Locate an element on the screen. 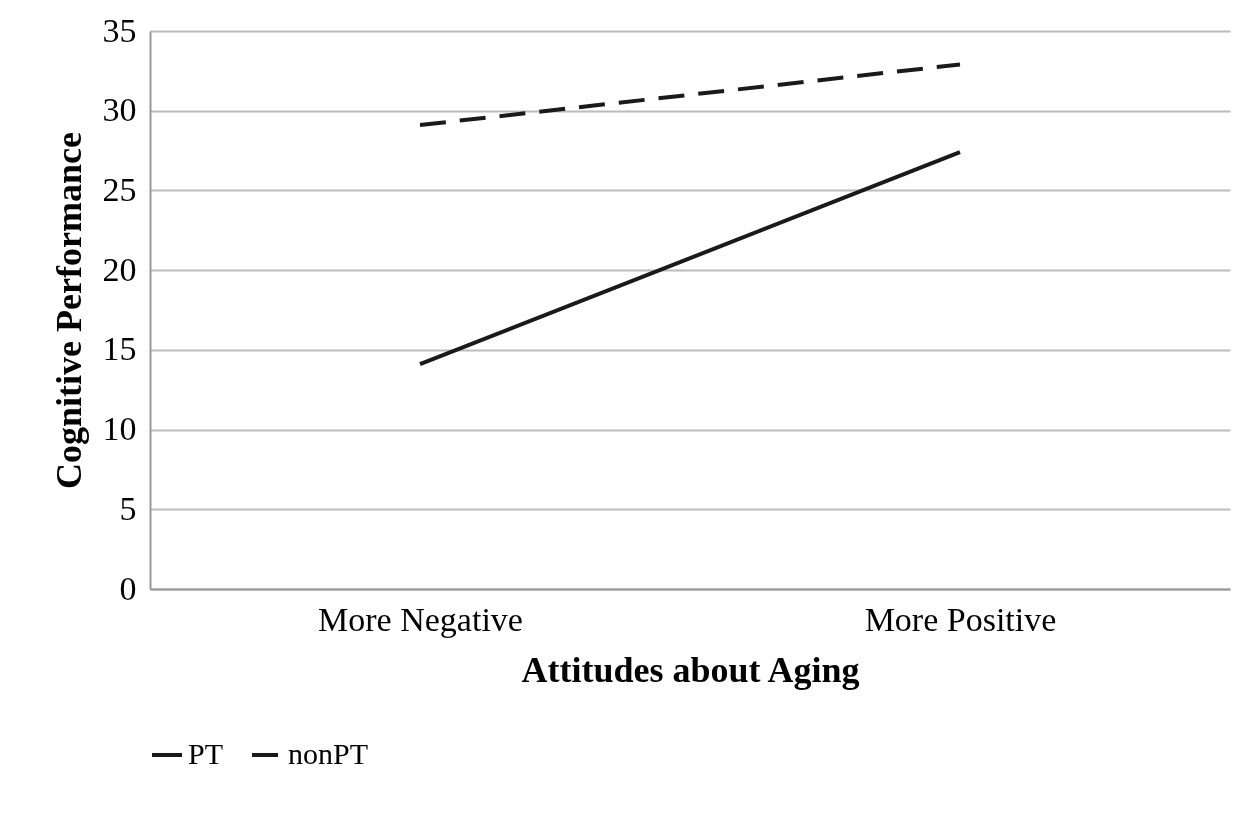 This screenshot has width=1233, height=823. y-tick-label: 35 is located at coordinates (119, 30).